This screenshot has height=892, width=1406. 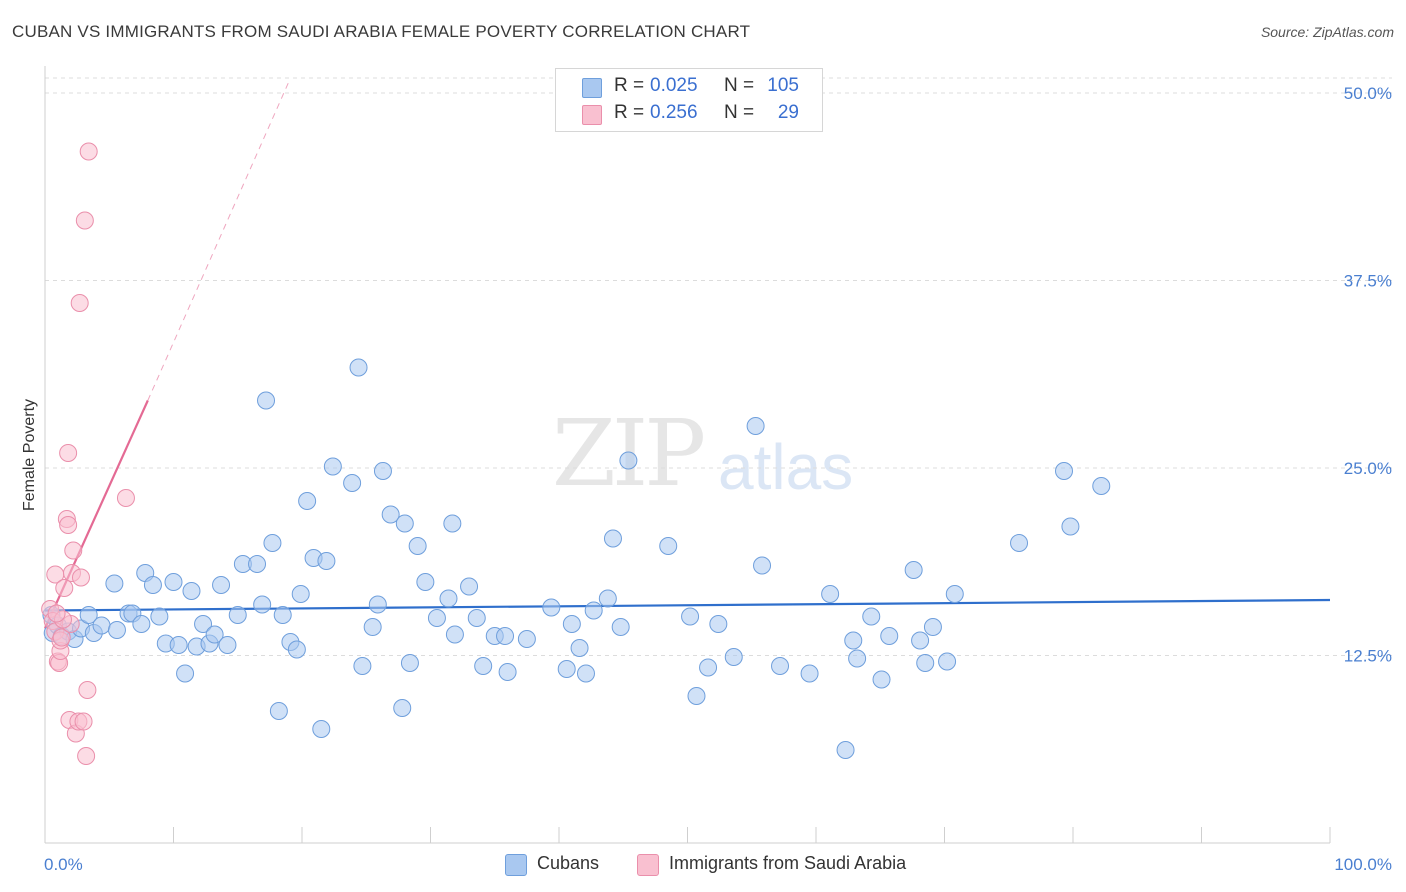 I want to click on y-tick-label: 50.0%, so click(x=1368, y=93).